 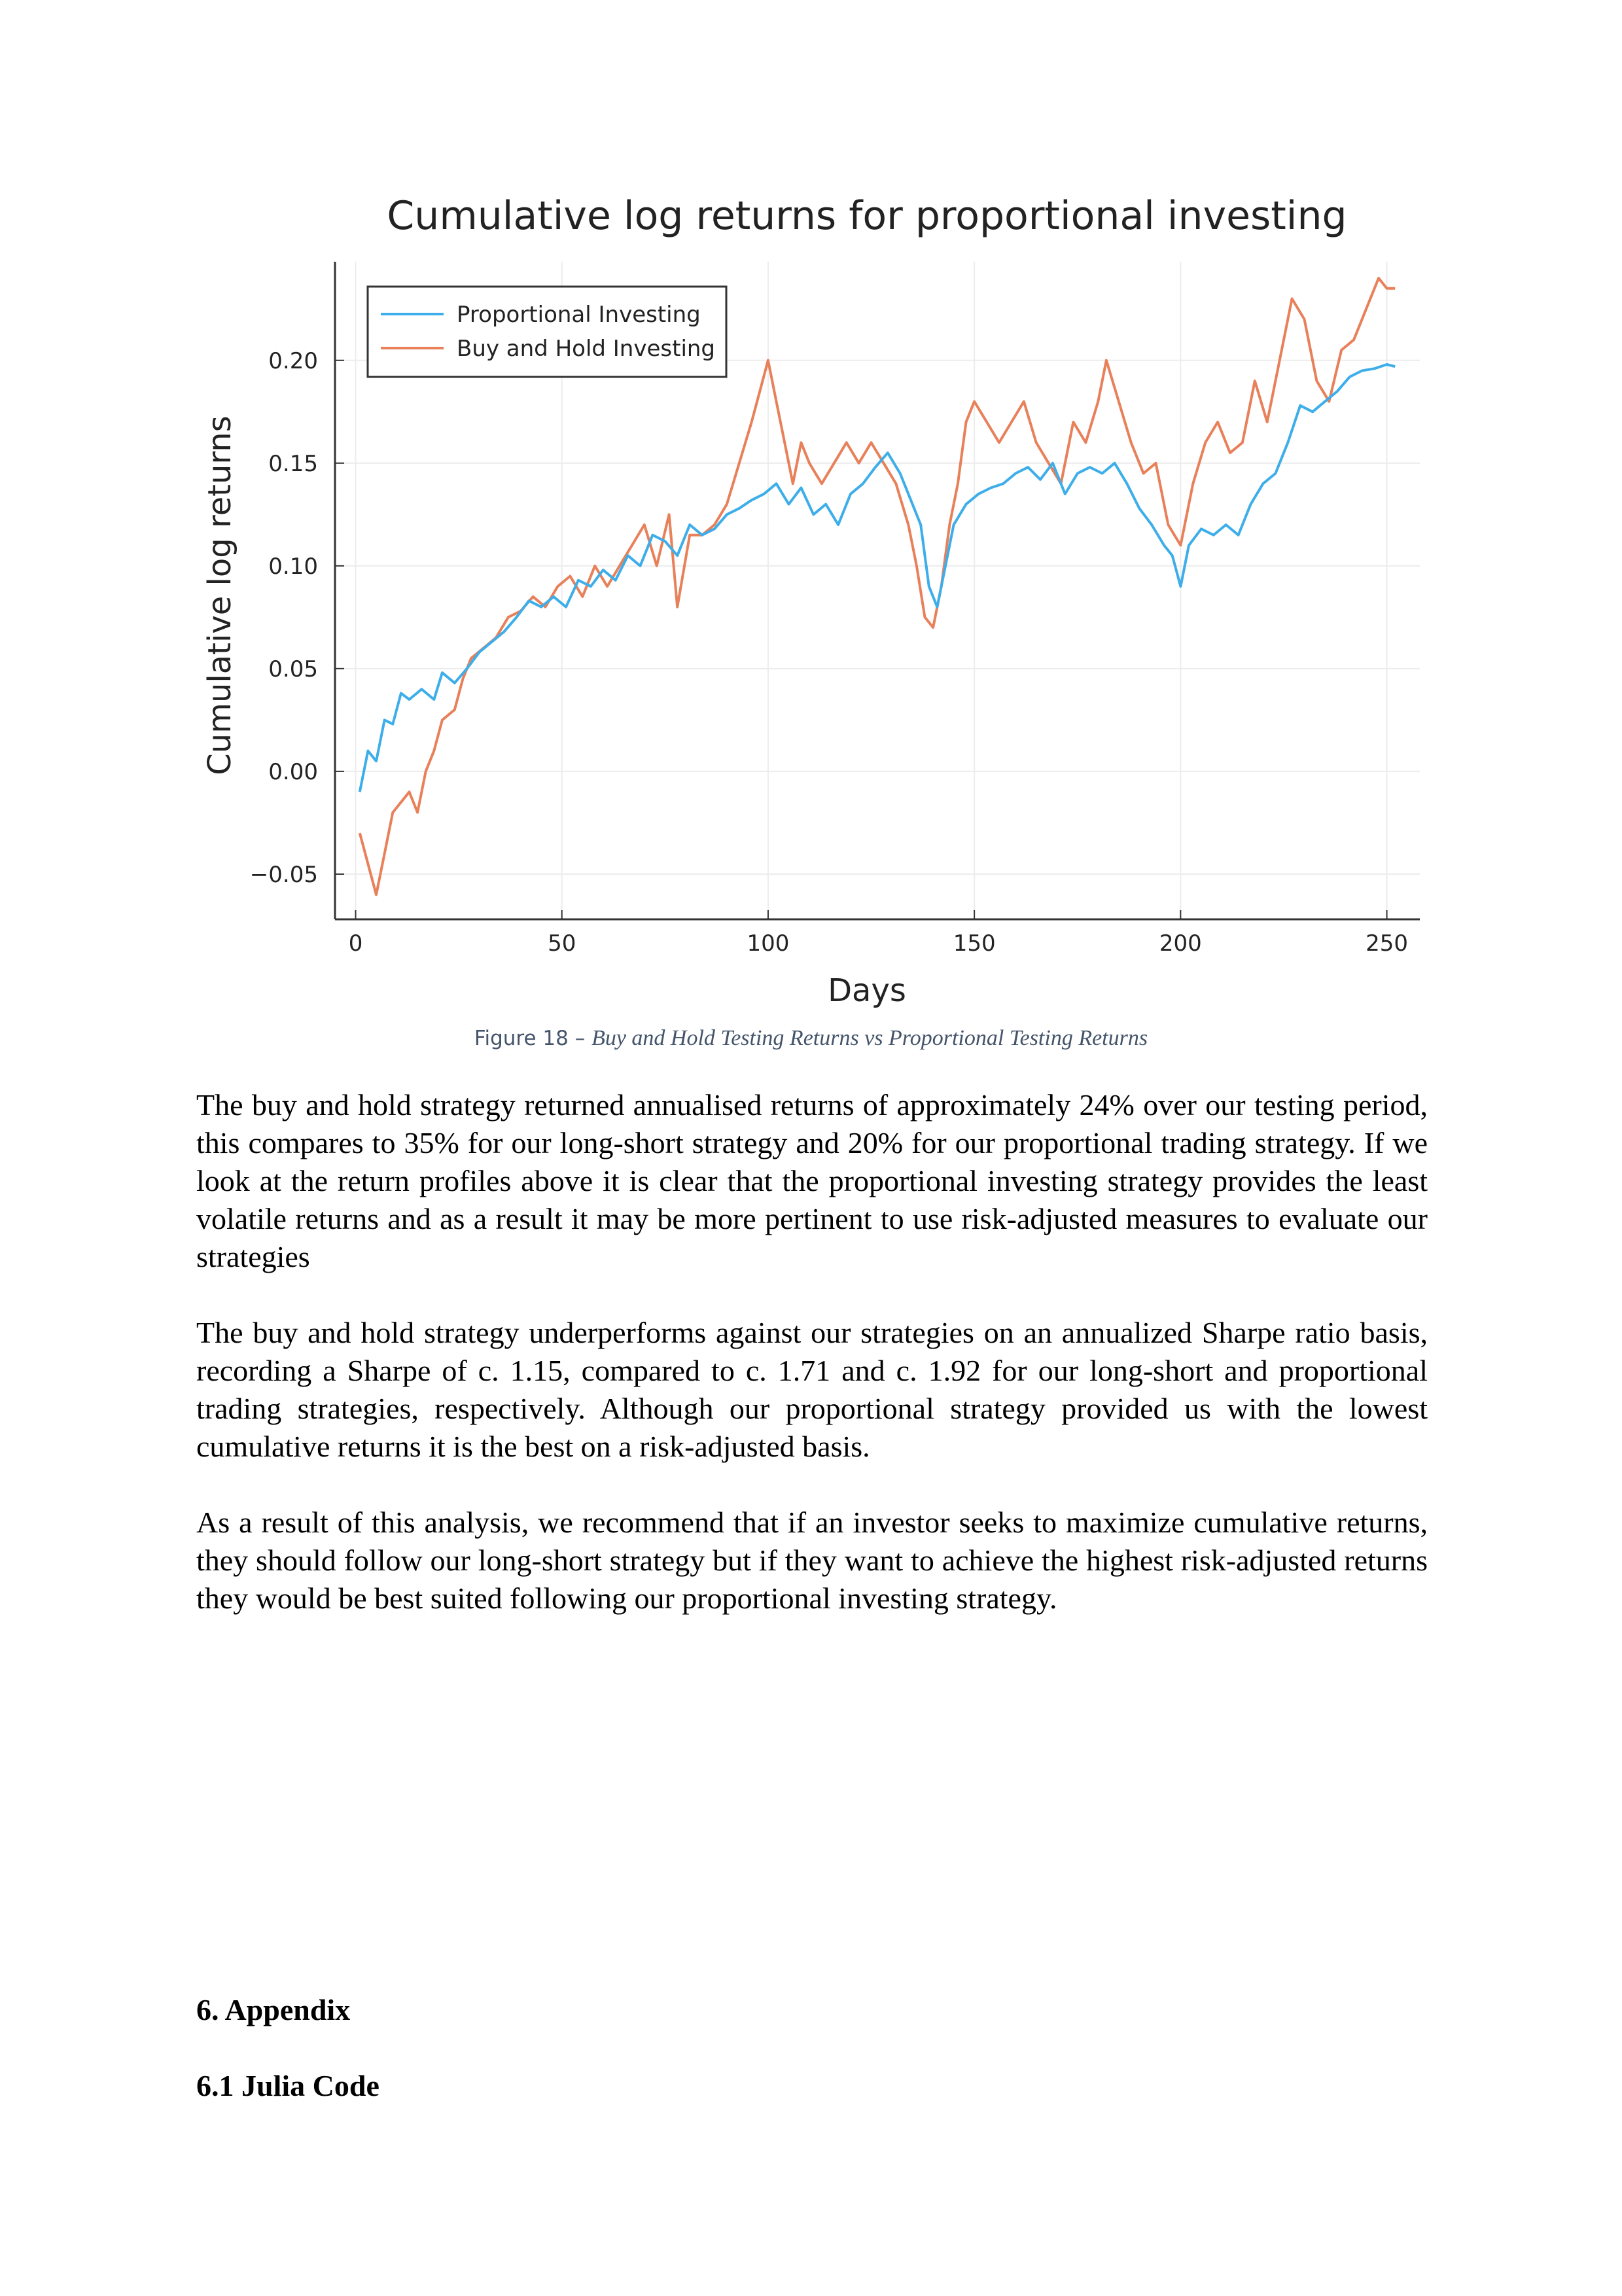 What do you see at coordinates (768, 944) in the screenshot?
I see `x-tick-label: 100` at bounding box center [768, 944].